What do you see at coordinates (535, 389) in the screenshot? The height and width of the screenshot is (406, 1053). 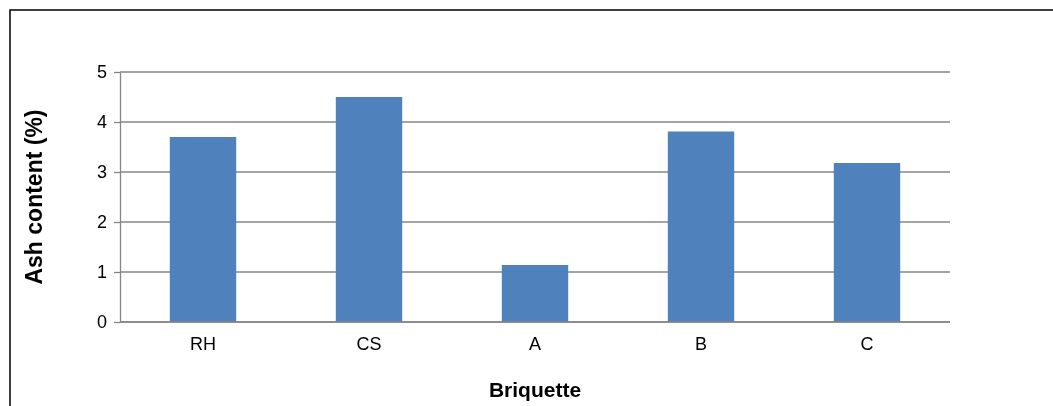 I see `x-axis-title: Briquette` at bounding box center [535, 389].